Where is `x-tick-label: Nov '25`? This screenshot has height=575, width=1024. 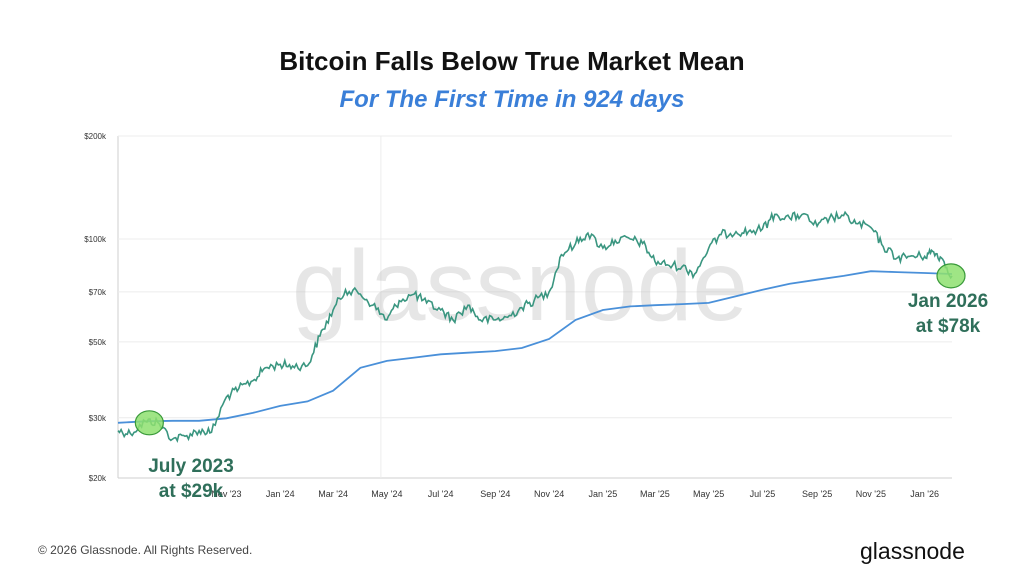
x-tick-label: Nov '25 is located at coordinates (871, 494).